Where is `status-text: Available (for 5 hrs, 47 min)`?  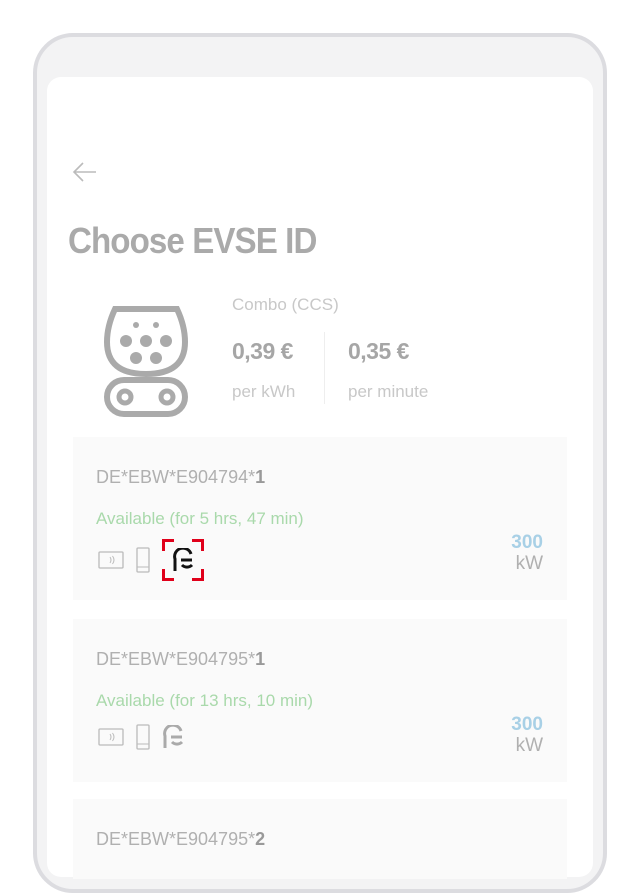
status-text: Available (for 5 hrs, 47 min) is located at coordinates (200, 518).